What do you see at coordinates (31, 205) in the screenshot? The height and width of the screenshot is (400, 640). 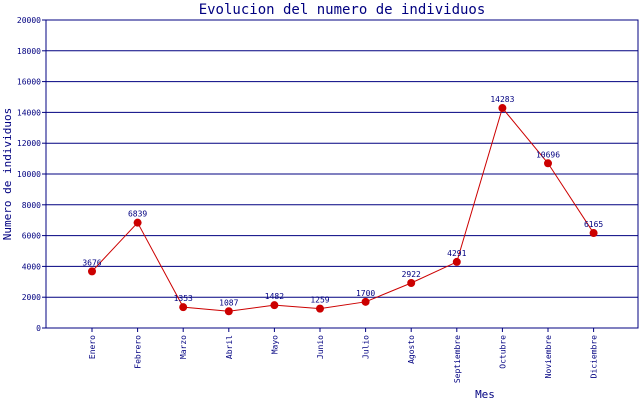 I see `y-tick-label: 8000` at bounding box center [31, 205].